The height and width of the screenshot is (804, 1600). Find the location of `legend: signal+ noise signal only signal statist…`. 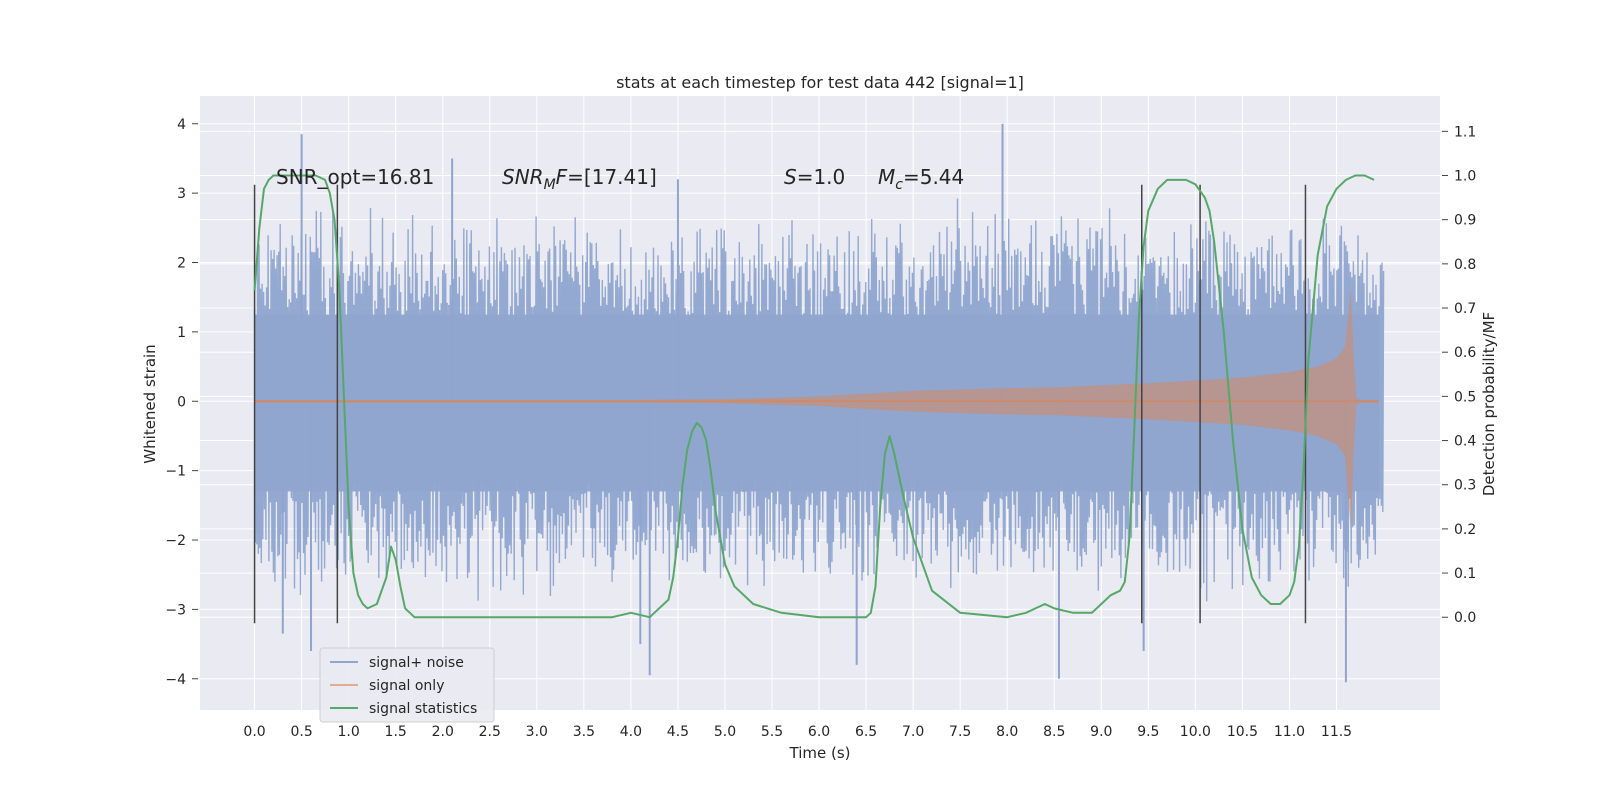

legend: signal+ noise signal only signal statist… is located at coordinates (407, 685).